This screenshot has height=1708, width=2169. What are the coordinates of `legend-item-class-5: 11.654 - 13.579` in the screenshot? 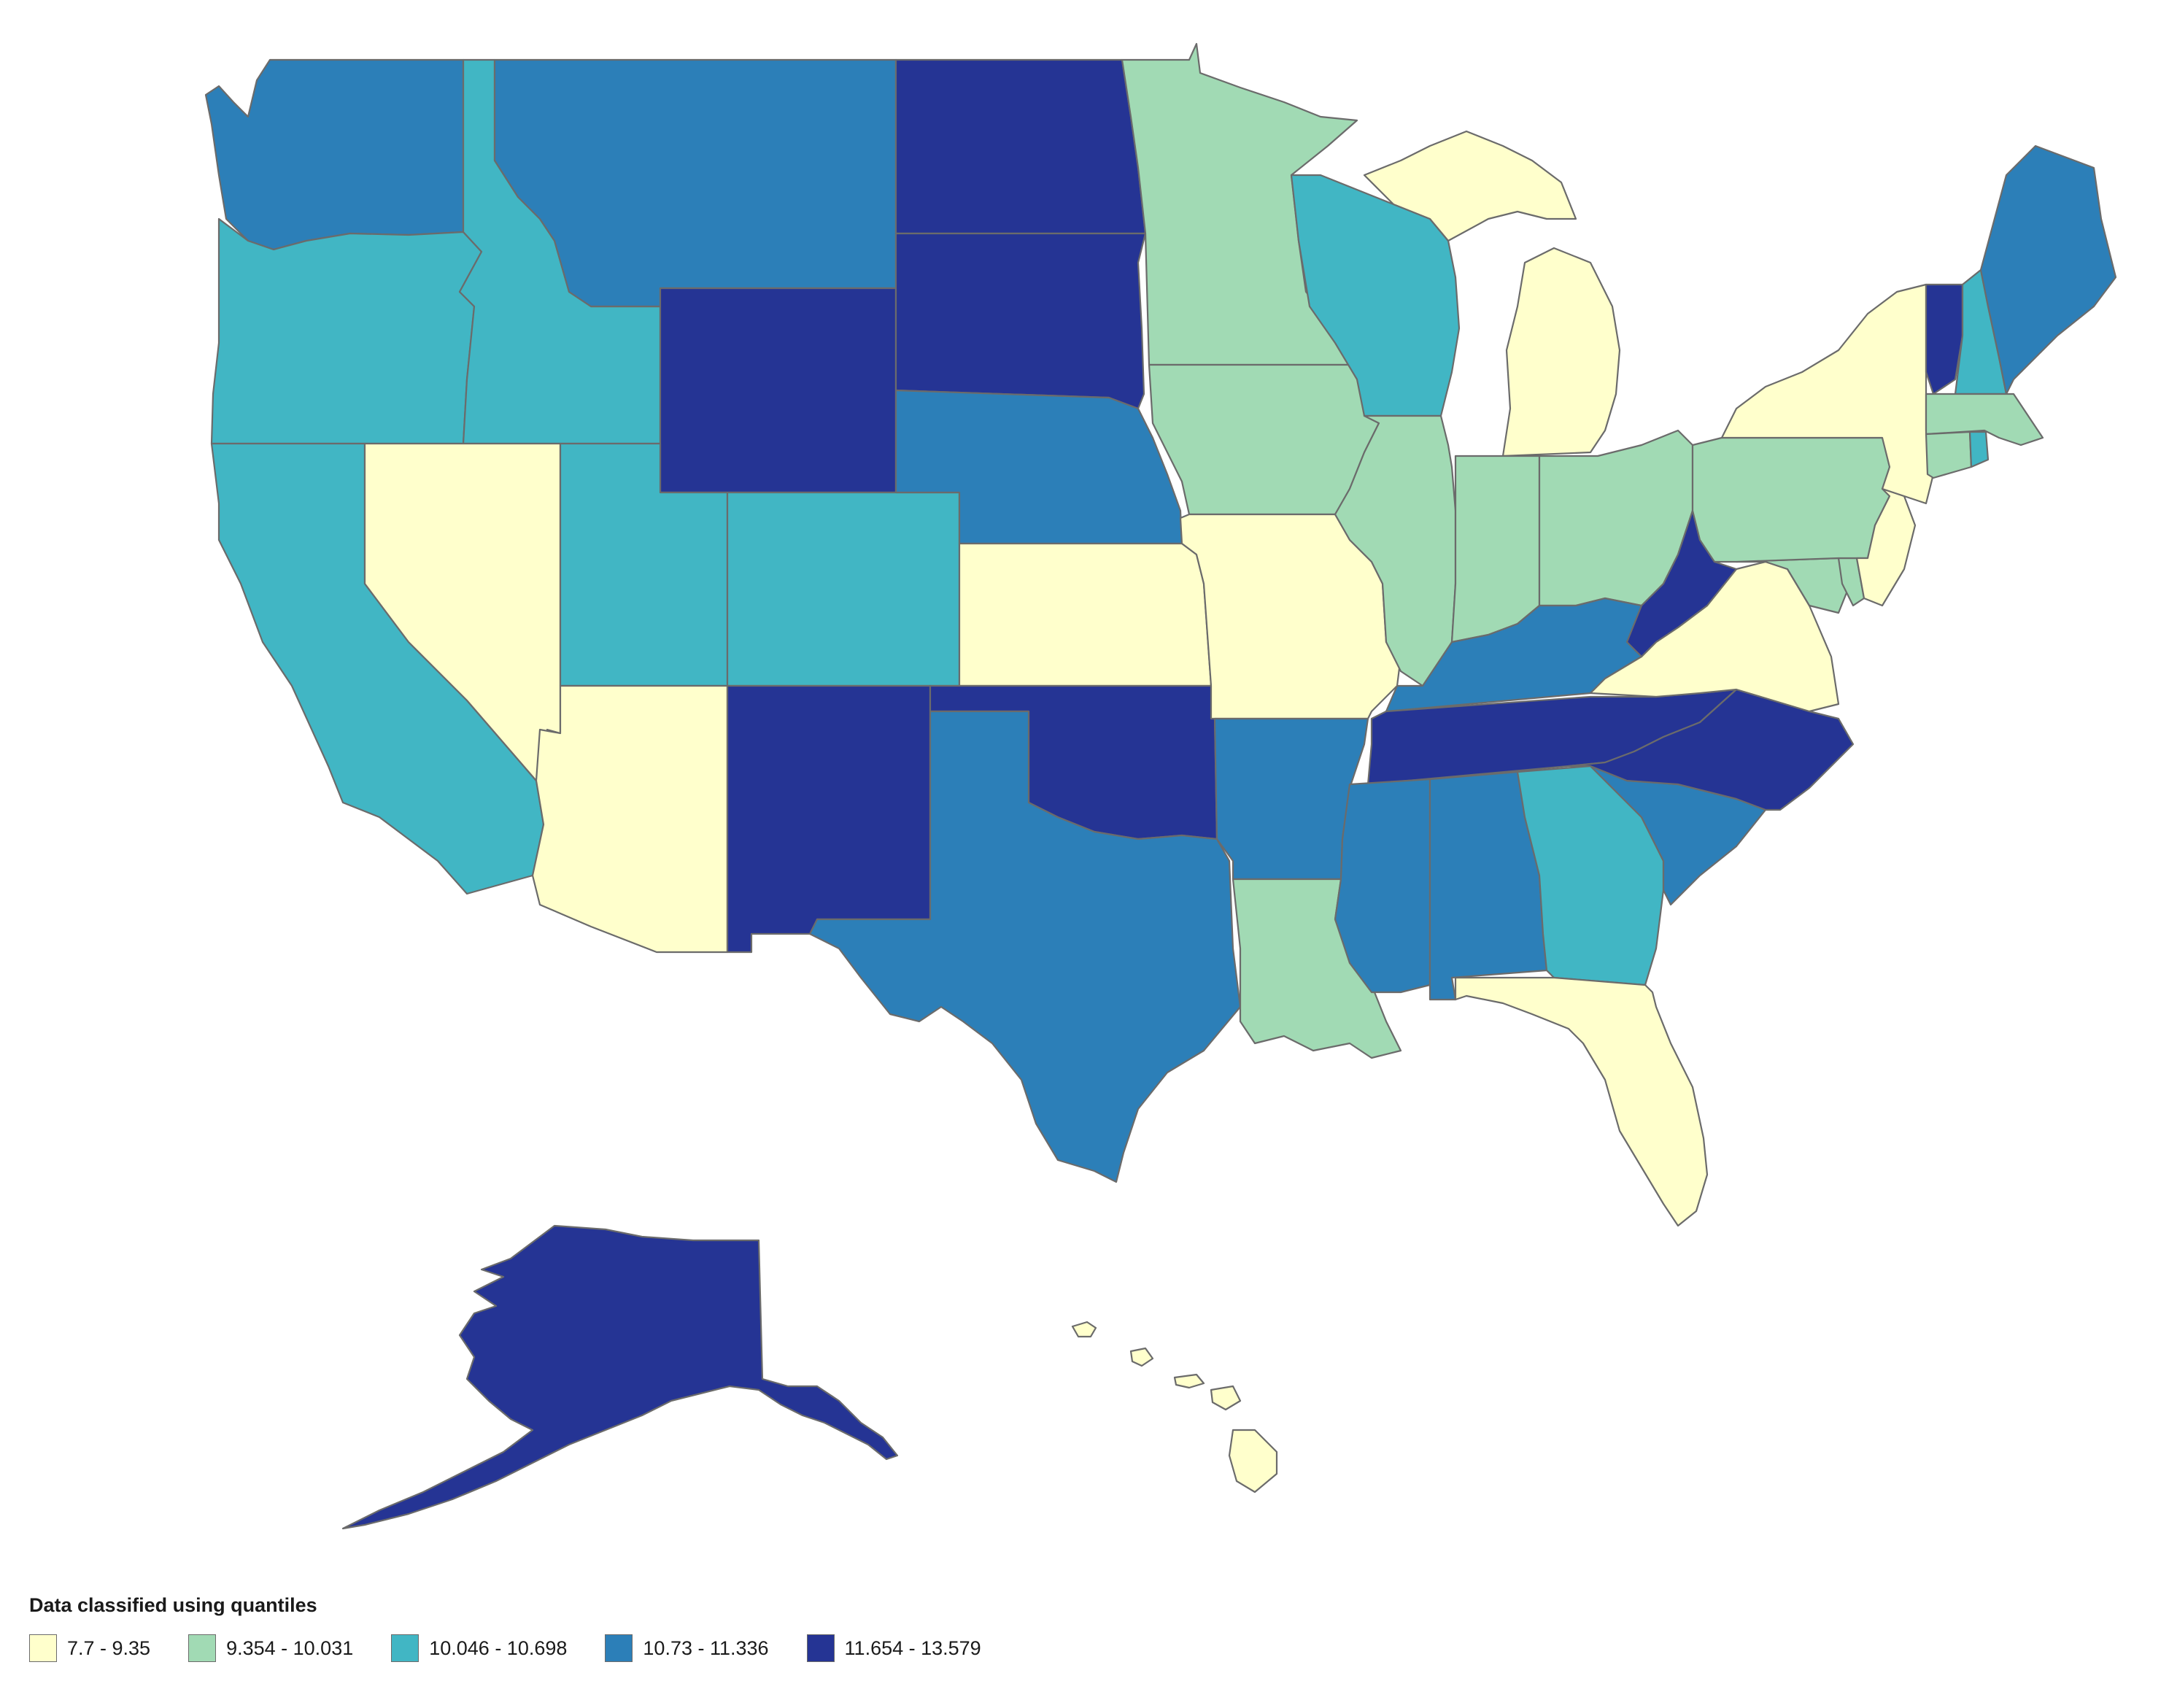 It's located at (894, 1648).